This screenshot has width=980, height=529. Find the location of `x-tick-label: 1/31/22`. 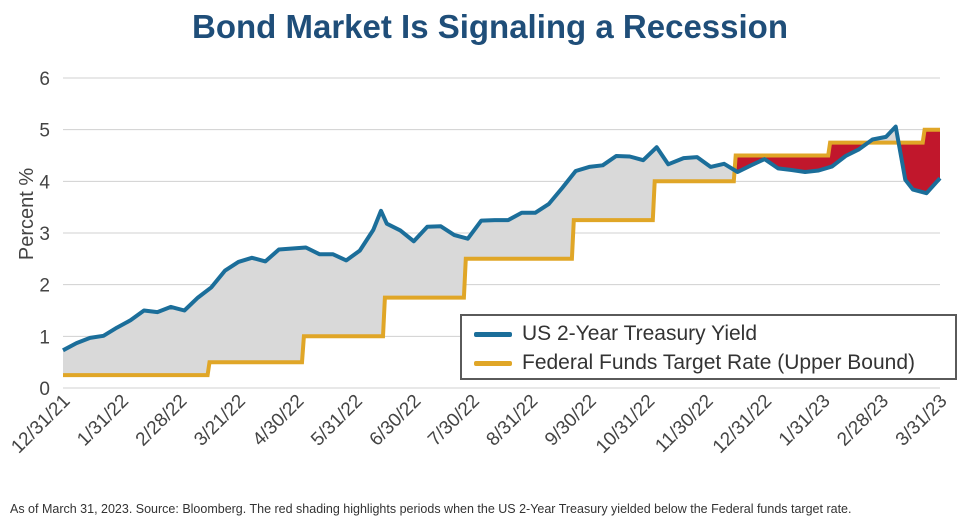

x-tick-label: 1/31/22 is located at coordinates (103, 421).